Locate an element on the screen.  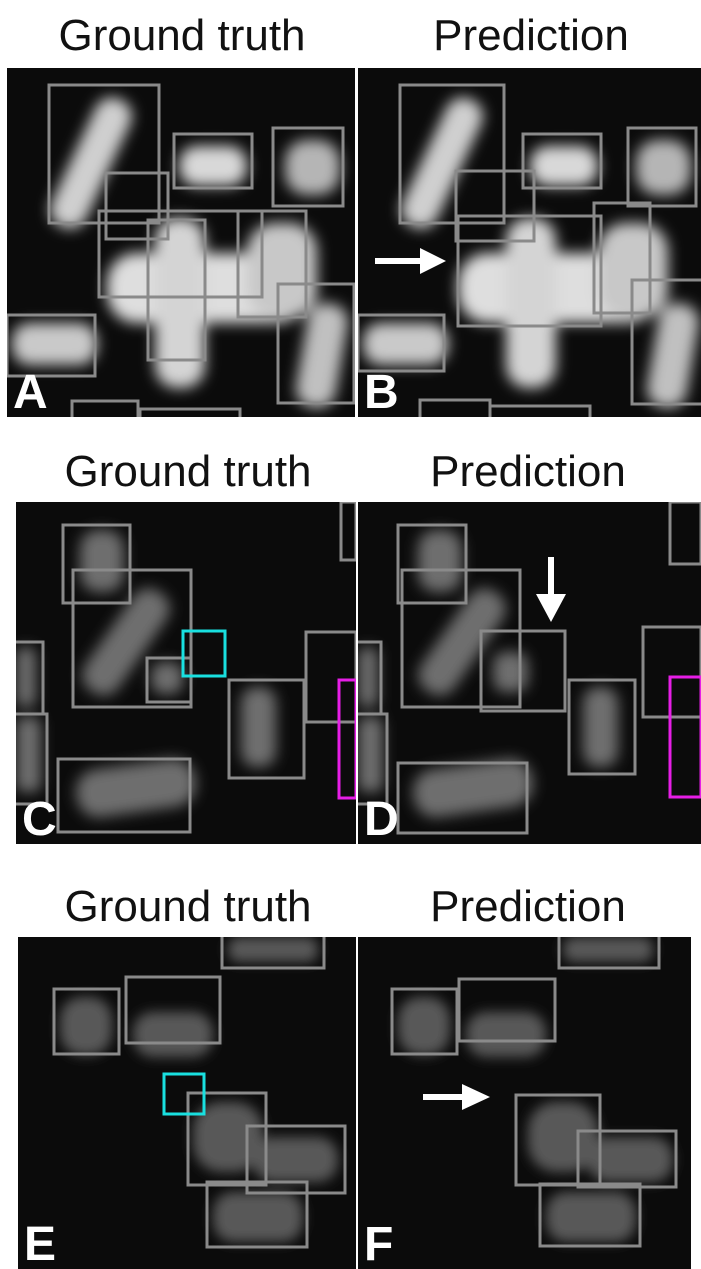
panel-b: B is located at coordinates (529, 242).